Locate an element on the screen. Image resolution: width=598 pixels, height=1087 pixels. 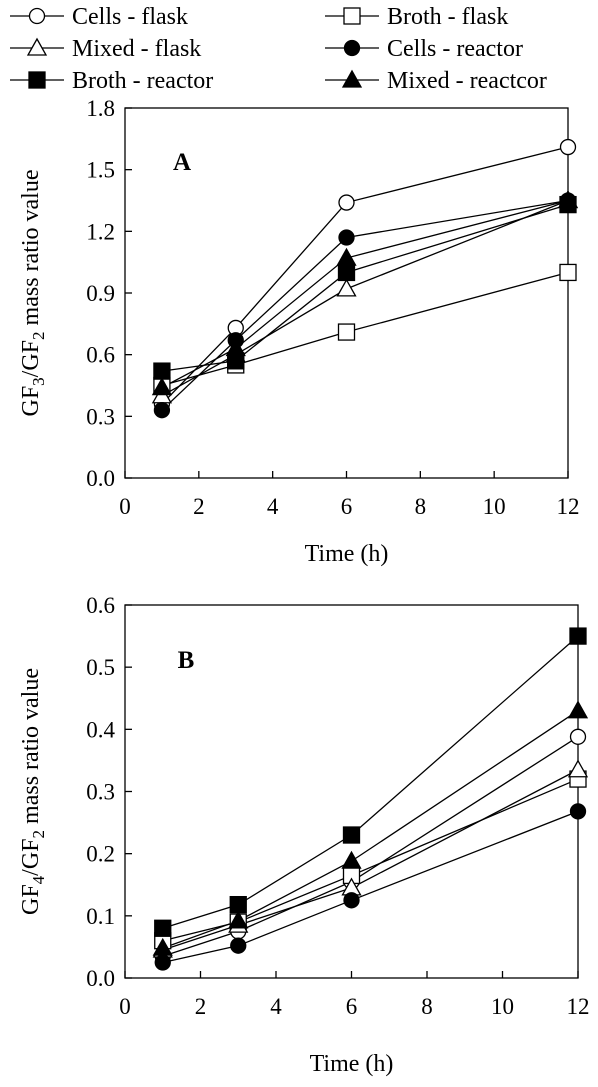
legend-entry-broth-reactor: Broth - reactor is located at coordinates (111, 81).